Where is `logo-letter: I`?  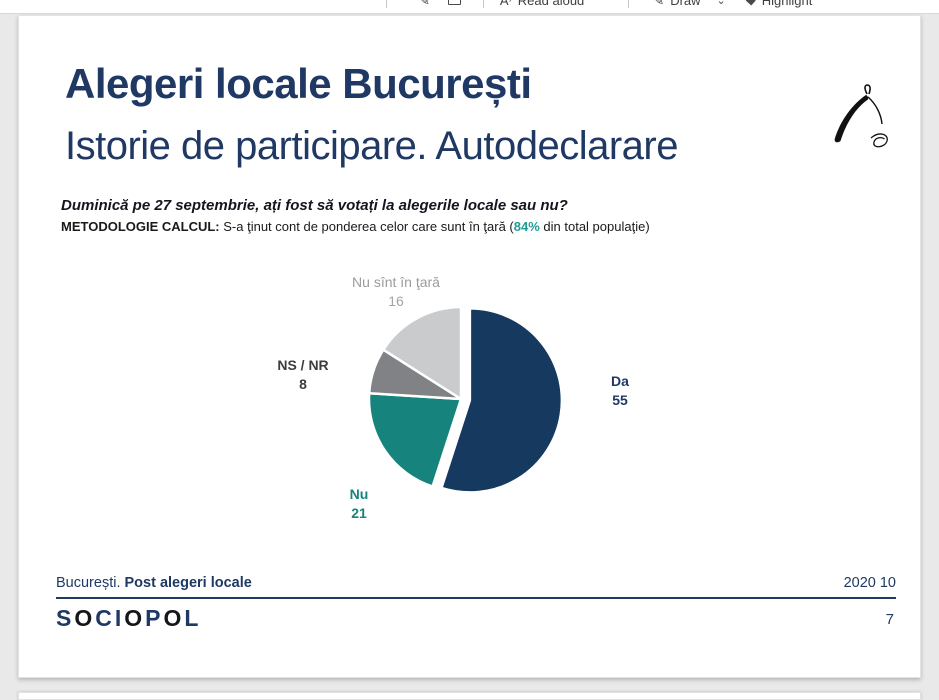
logo-letter: I is located at coordinates (119, 618).